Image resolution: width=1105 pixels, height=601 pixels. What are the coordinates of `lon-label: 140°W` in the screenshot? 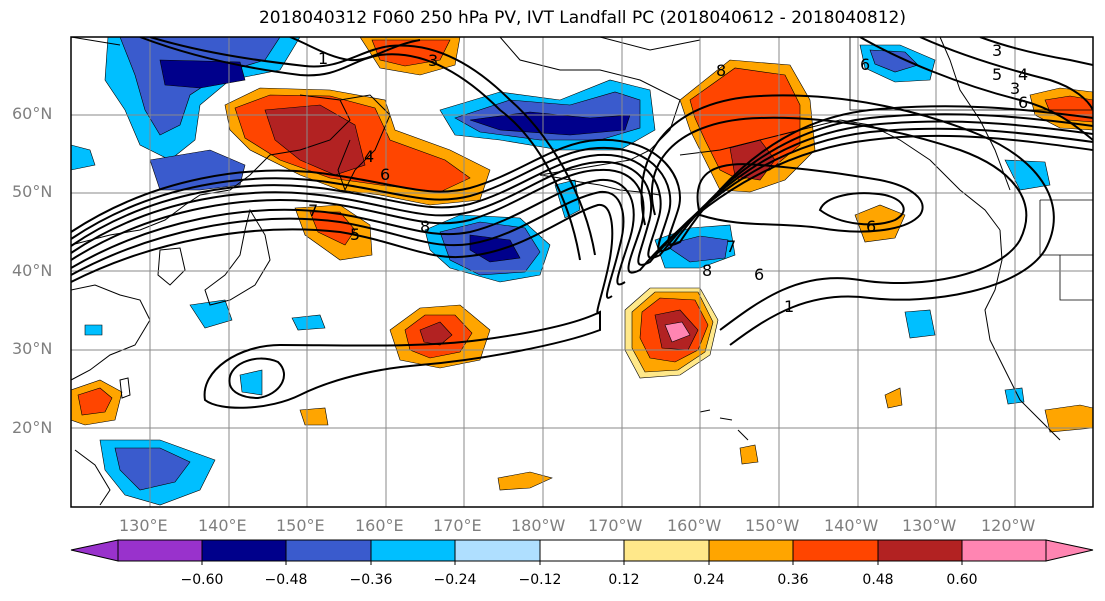 It's located at (851, 525).